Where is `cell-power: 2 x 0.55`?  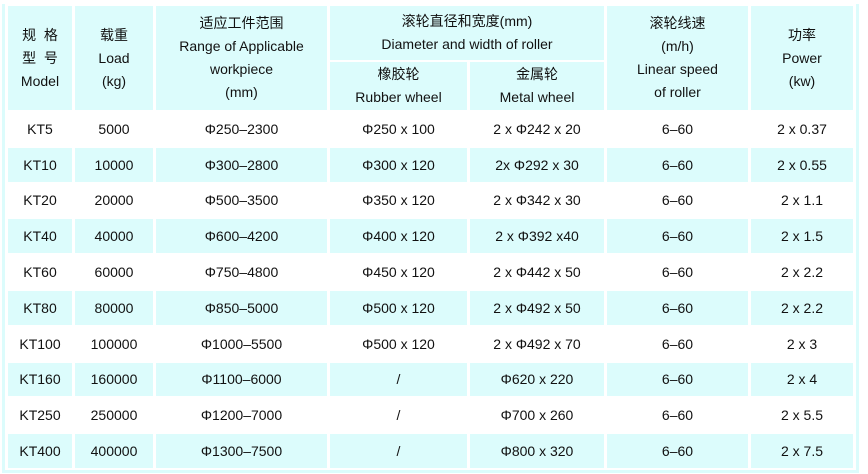
cell-power: 2 x 0.55 is located at coordinates (802, 164).